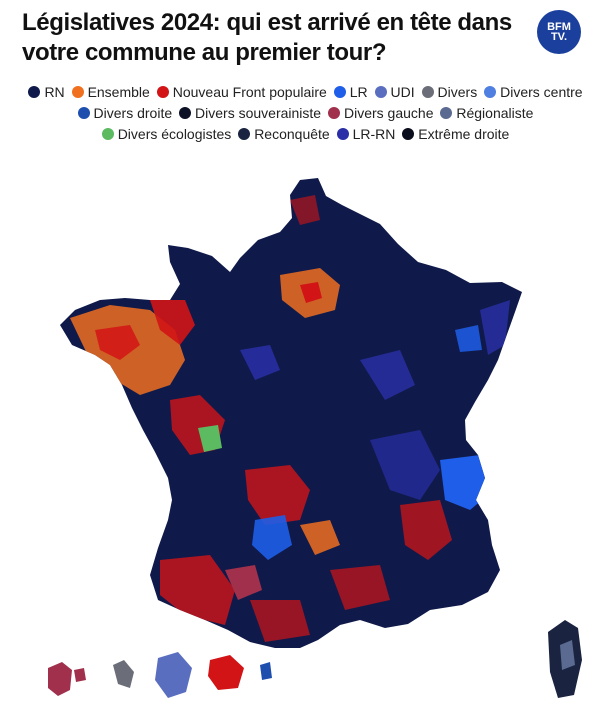 The height and width of the screenshot is (718, 597). Describe the element at coordinates (172, 322) in the screenshot. I see `region-nfp-brittany` at that location.